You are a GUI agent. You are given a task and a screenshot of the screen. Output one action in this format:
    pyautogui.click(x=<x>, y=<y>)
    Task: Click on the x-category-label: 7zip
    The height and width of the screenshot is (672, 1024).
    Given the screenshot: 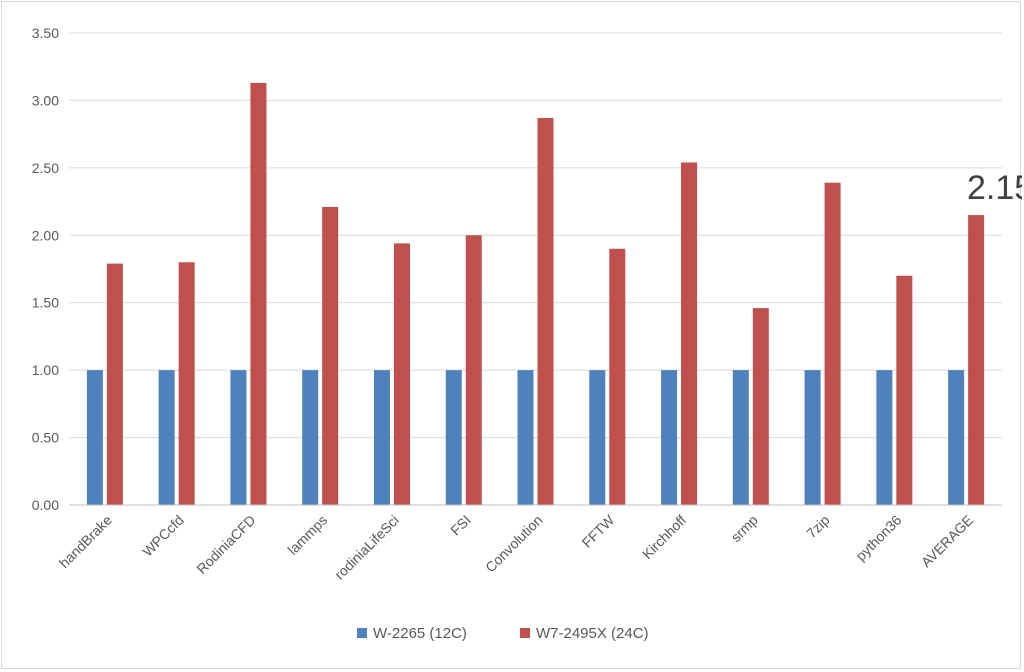 What is the action you would take?
    pyautogui.click(x=818, y=527)
    